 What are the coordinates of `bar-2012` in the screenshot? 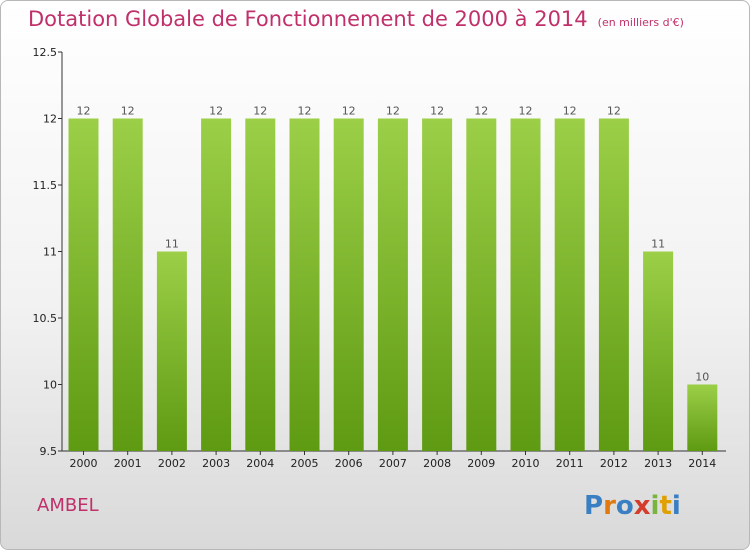 It's located at (613, 284).